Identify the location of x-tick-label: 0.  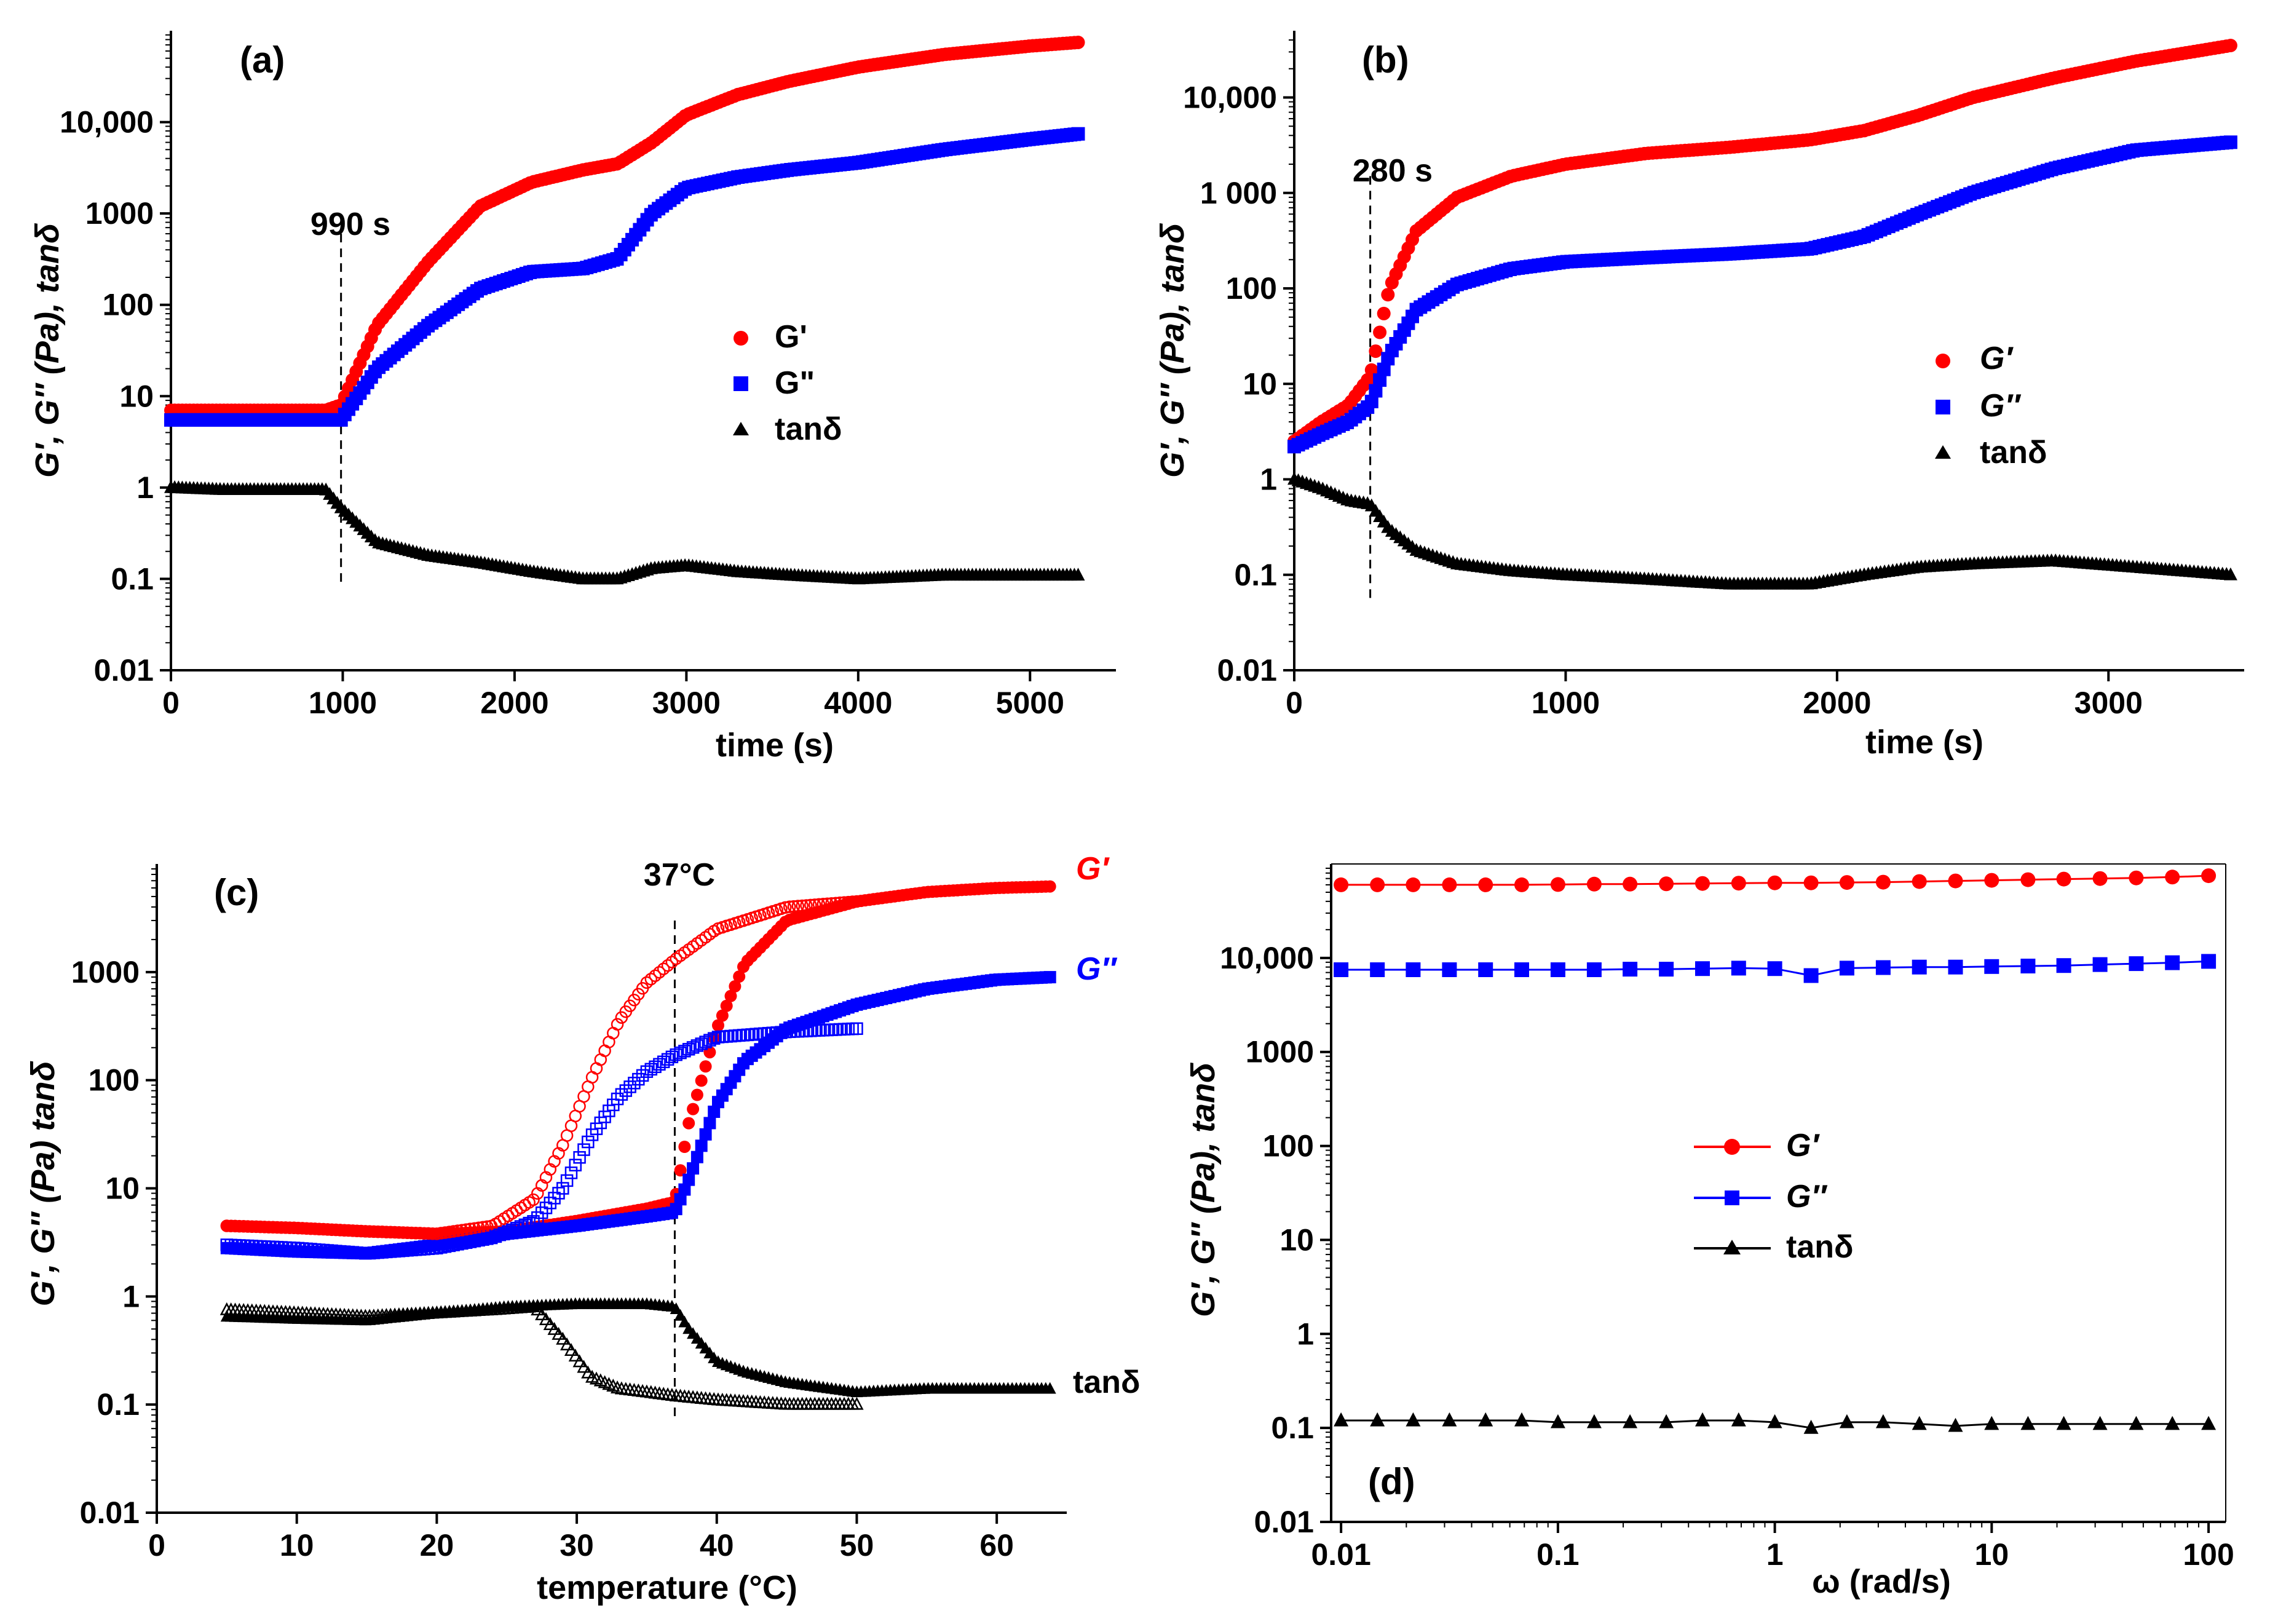
(1294, 703).